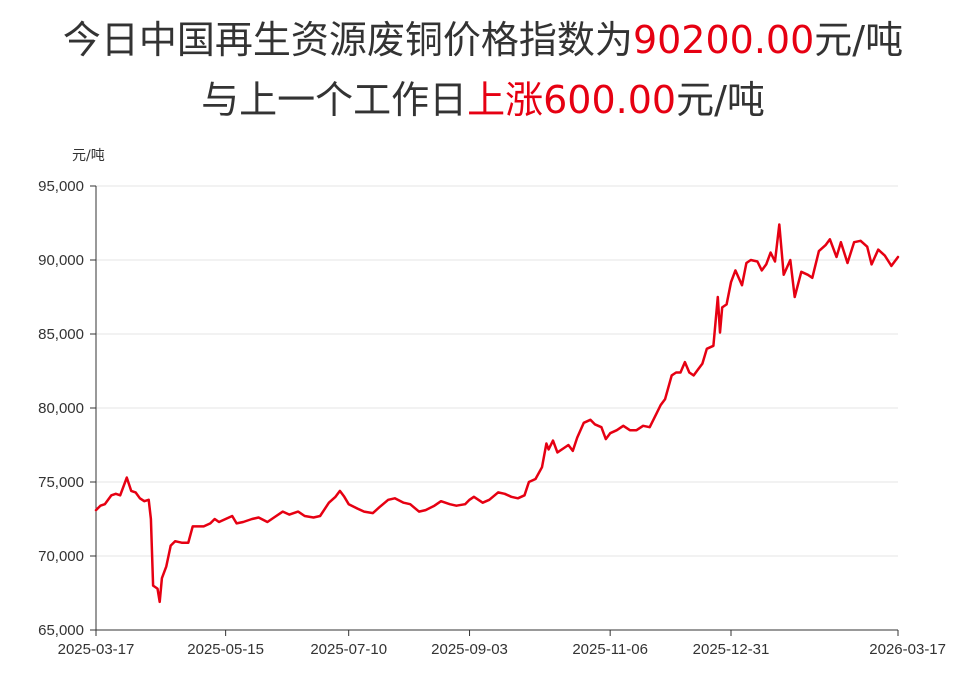  I want to click on x-tick-label: 2025-09-03, so click(469, 649).